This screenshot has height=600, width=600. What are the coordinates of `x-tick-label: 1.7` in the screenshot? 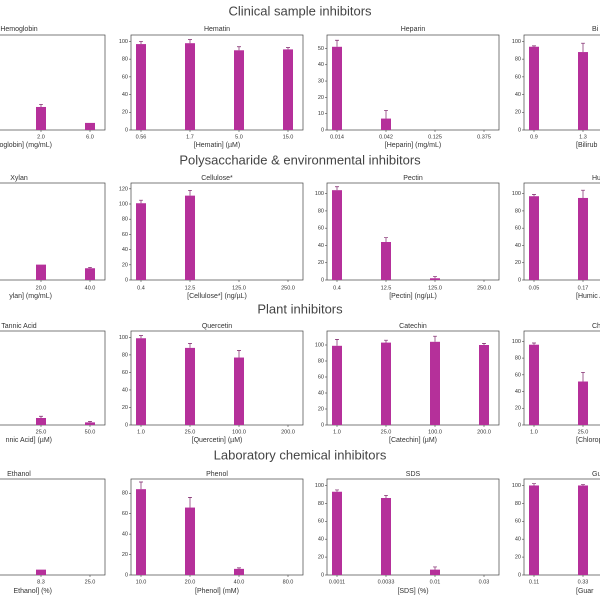 It's located at (190, 137).